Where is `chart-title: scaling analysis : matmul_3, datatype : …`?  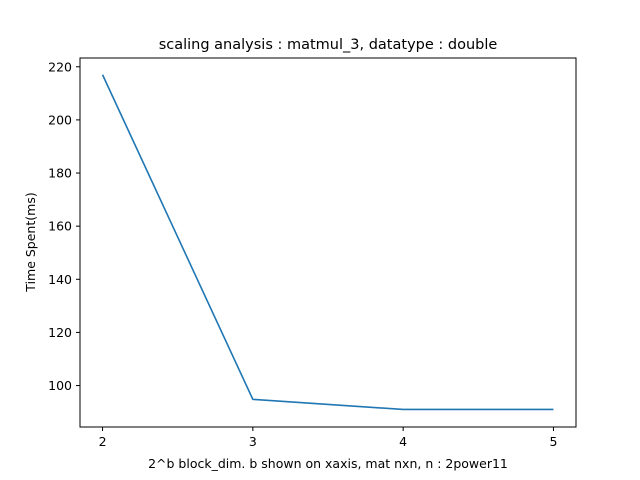 chart-title: scaling analysis : matmul_3, datatype : … is located at coordinates (328, 45).